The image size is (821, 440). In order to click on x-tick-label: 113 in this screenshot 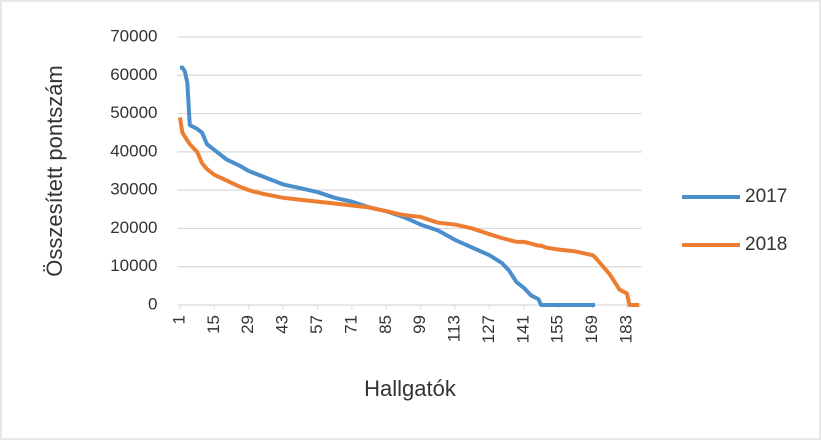, I will do `click(454, 328)`.